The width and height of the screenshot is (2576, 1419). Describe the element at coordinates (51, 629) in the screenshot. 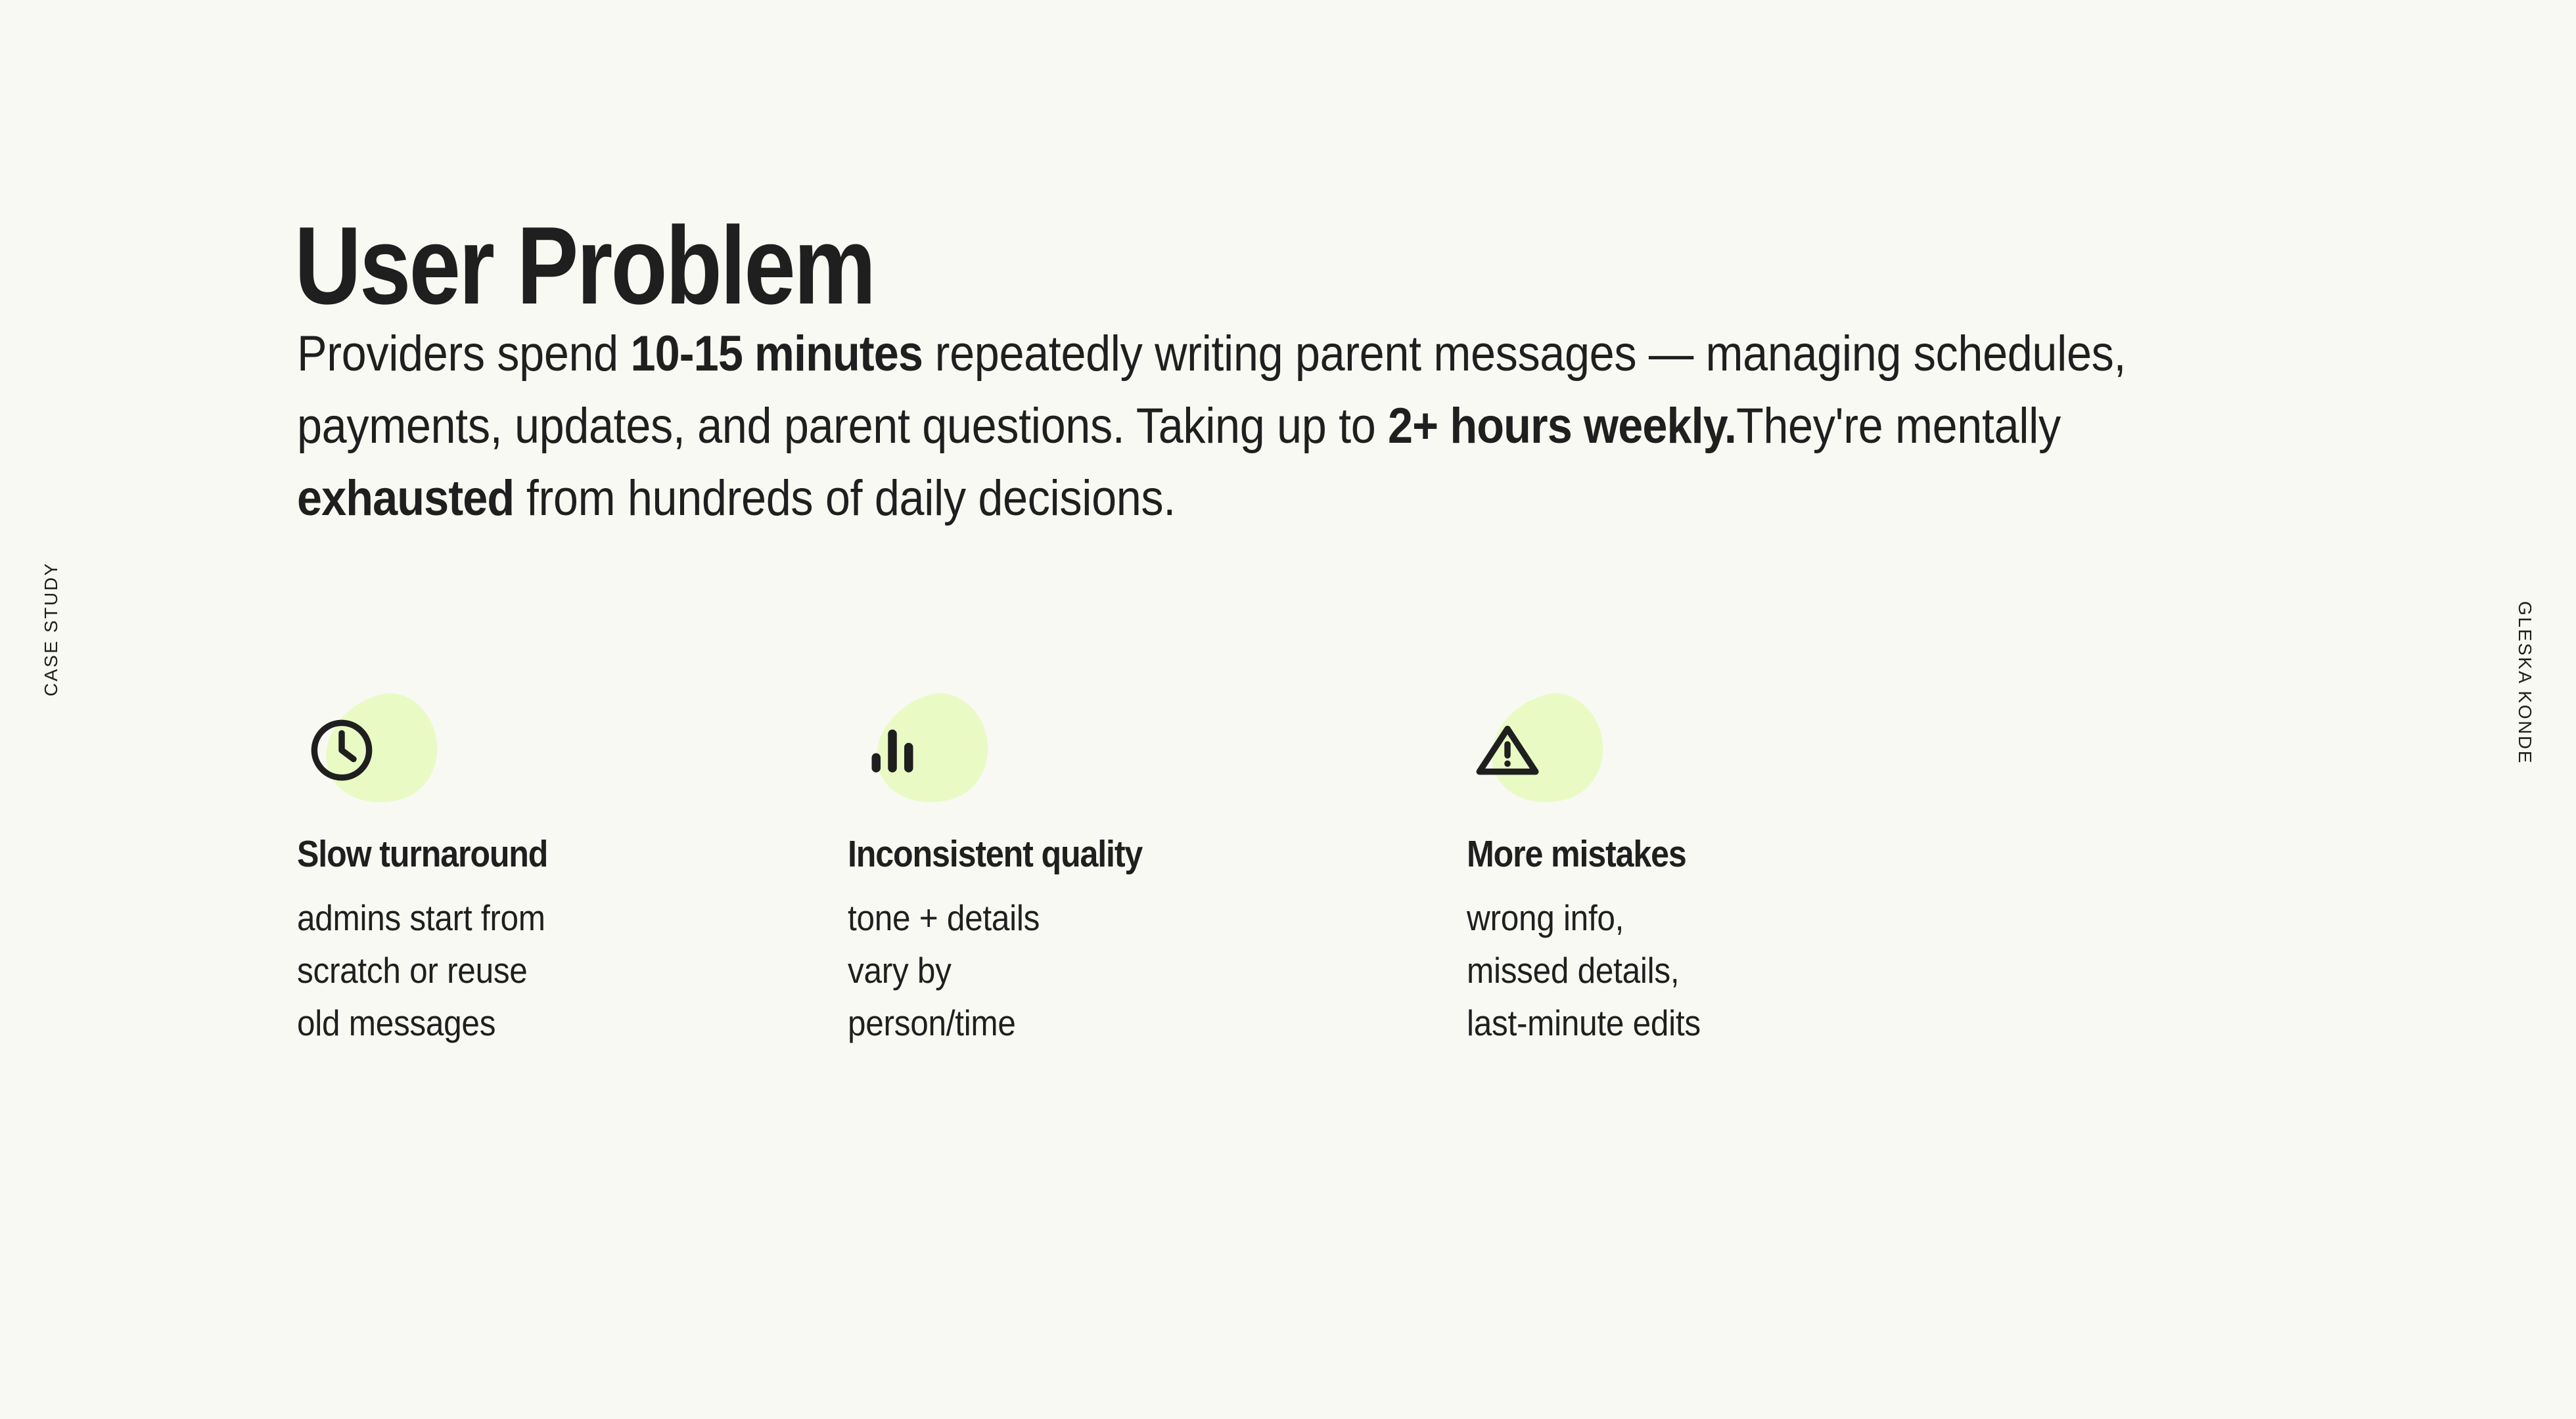

I see `side-label-case-study: CASE STUDY` at that location.